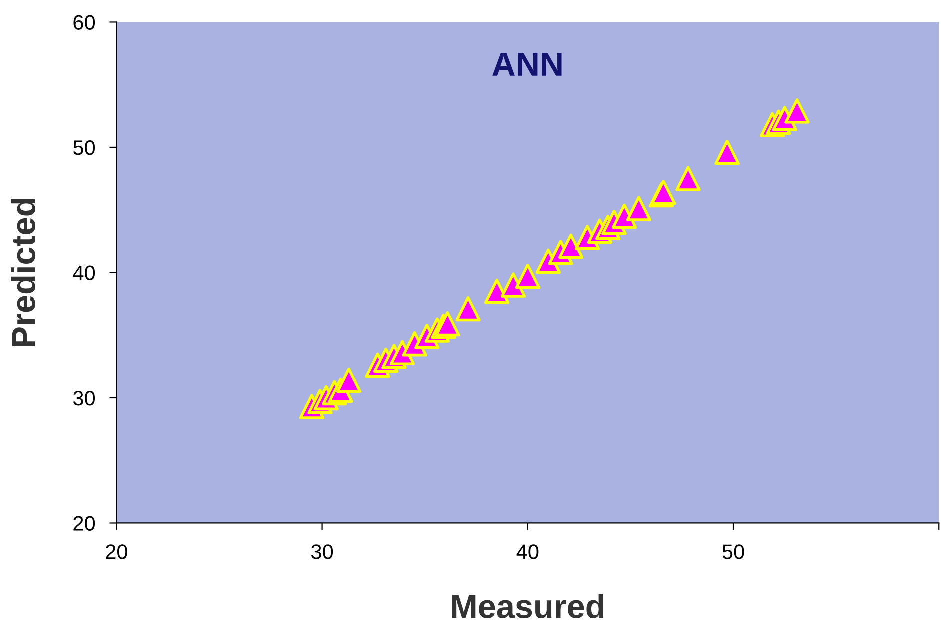 The image size is (941, 635). What do you see at coordinates (84, 273) in the screenshot?
I see `y-tick-label: 40` at bounding box center [84, 273].